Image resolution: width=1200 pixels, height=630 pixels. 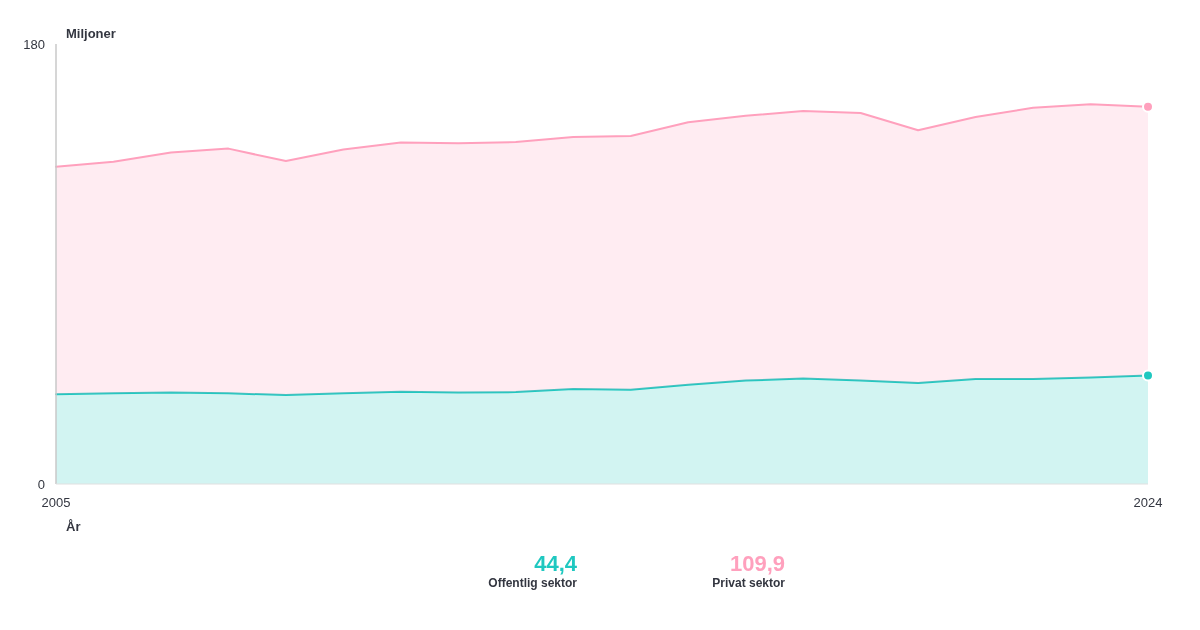 I want to click on y-tick-label: 180, so click(x=34, y=44).